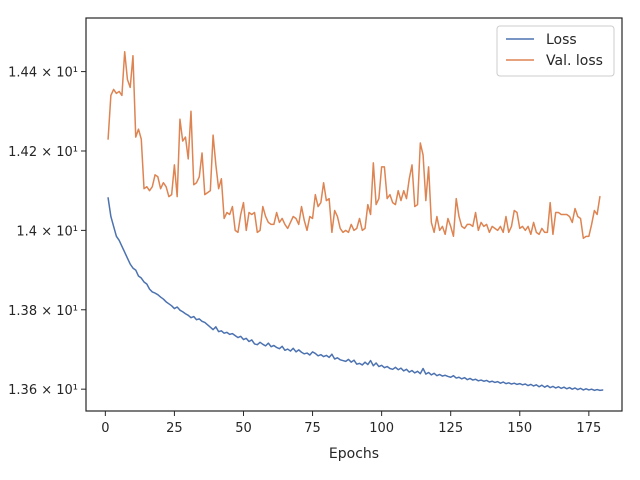  I want to click on x-tick-label: 75, so click(312, 428).